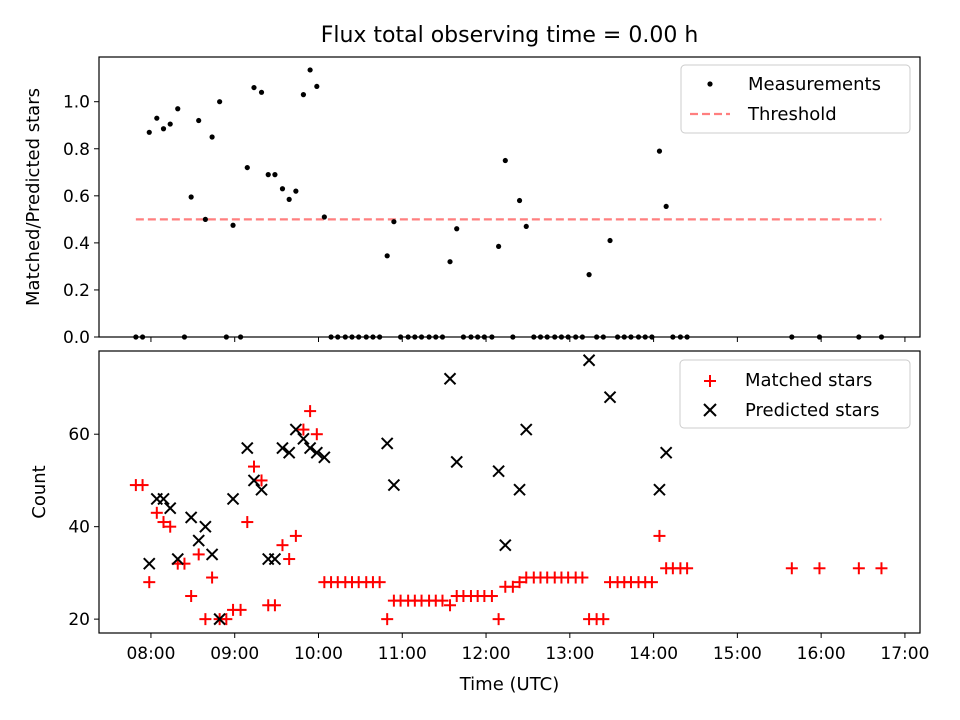 The height and width of the screenshot is (720, 960). I want to click on top-y-tick-label: 0.6, so click(76, 197).